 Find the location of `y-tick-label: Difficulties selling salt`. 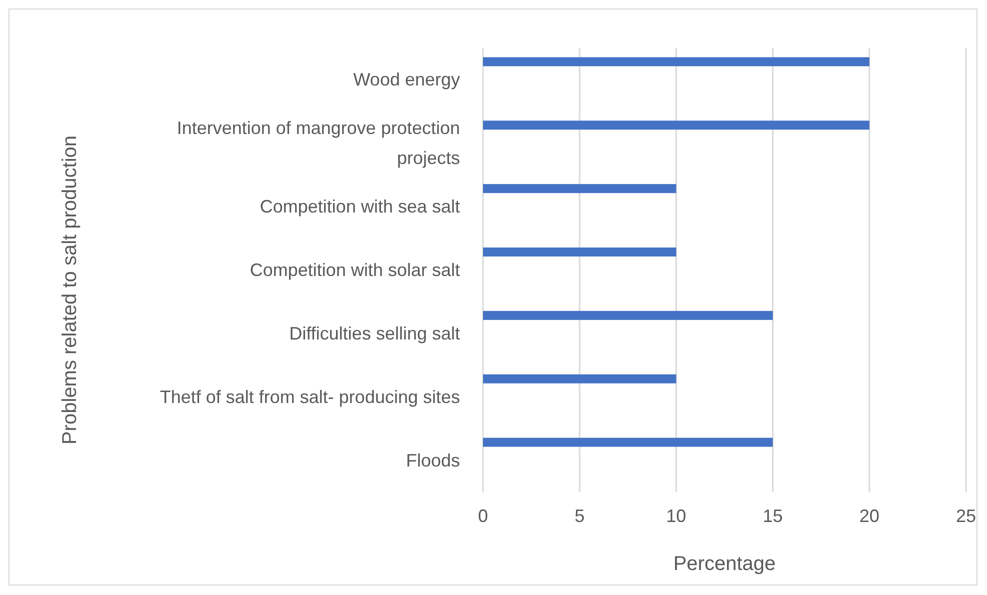

y-tick-label: Difficulties selling salt is located at coordinates (374, 333).